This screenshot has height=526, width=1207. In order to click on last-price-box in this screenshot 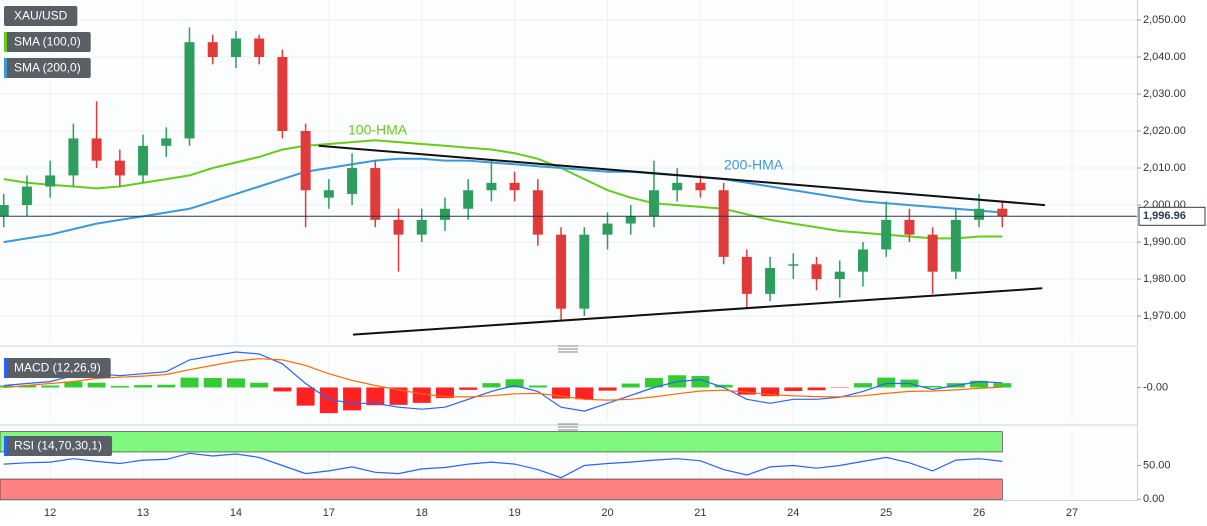, I will do `click(1172, 216)`.